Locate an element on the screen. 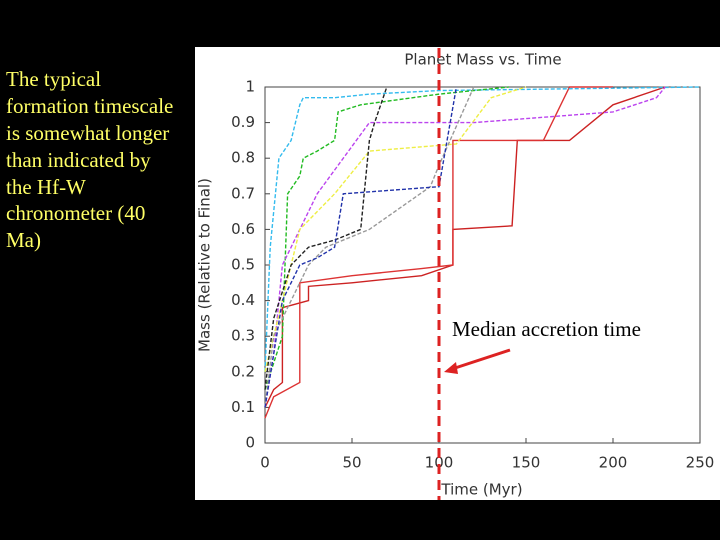  arrow is located at coordinates (481, 359).